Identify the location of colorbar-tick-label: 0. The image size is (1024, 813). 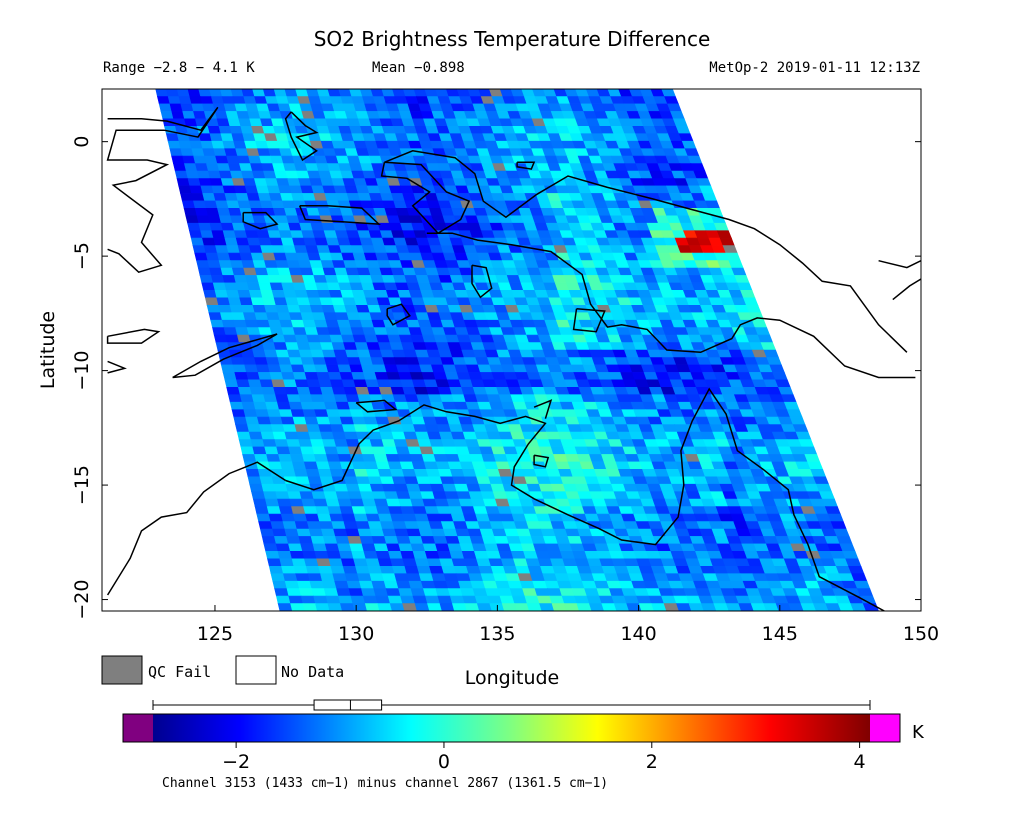
(444, 762).